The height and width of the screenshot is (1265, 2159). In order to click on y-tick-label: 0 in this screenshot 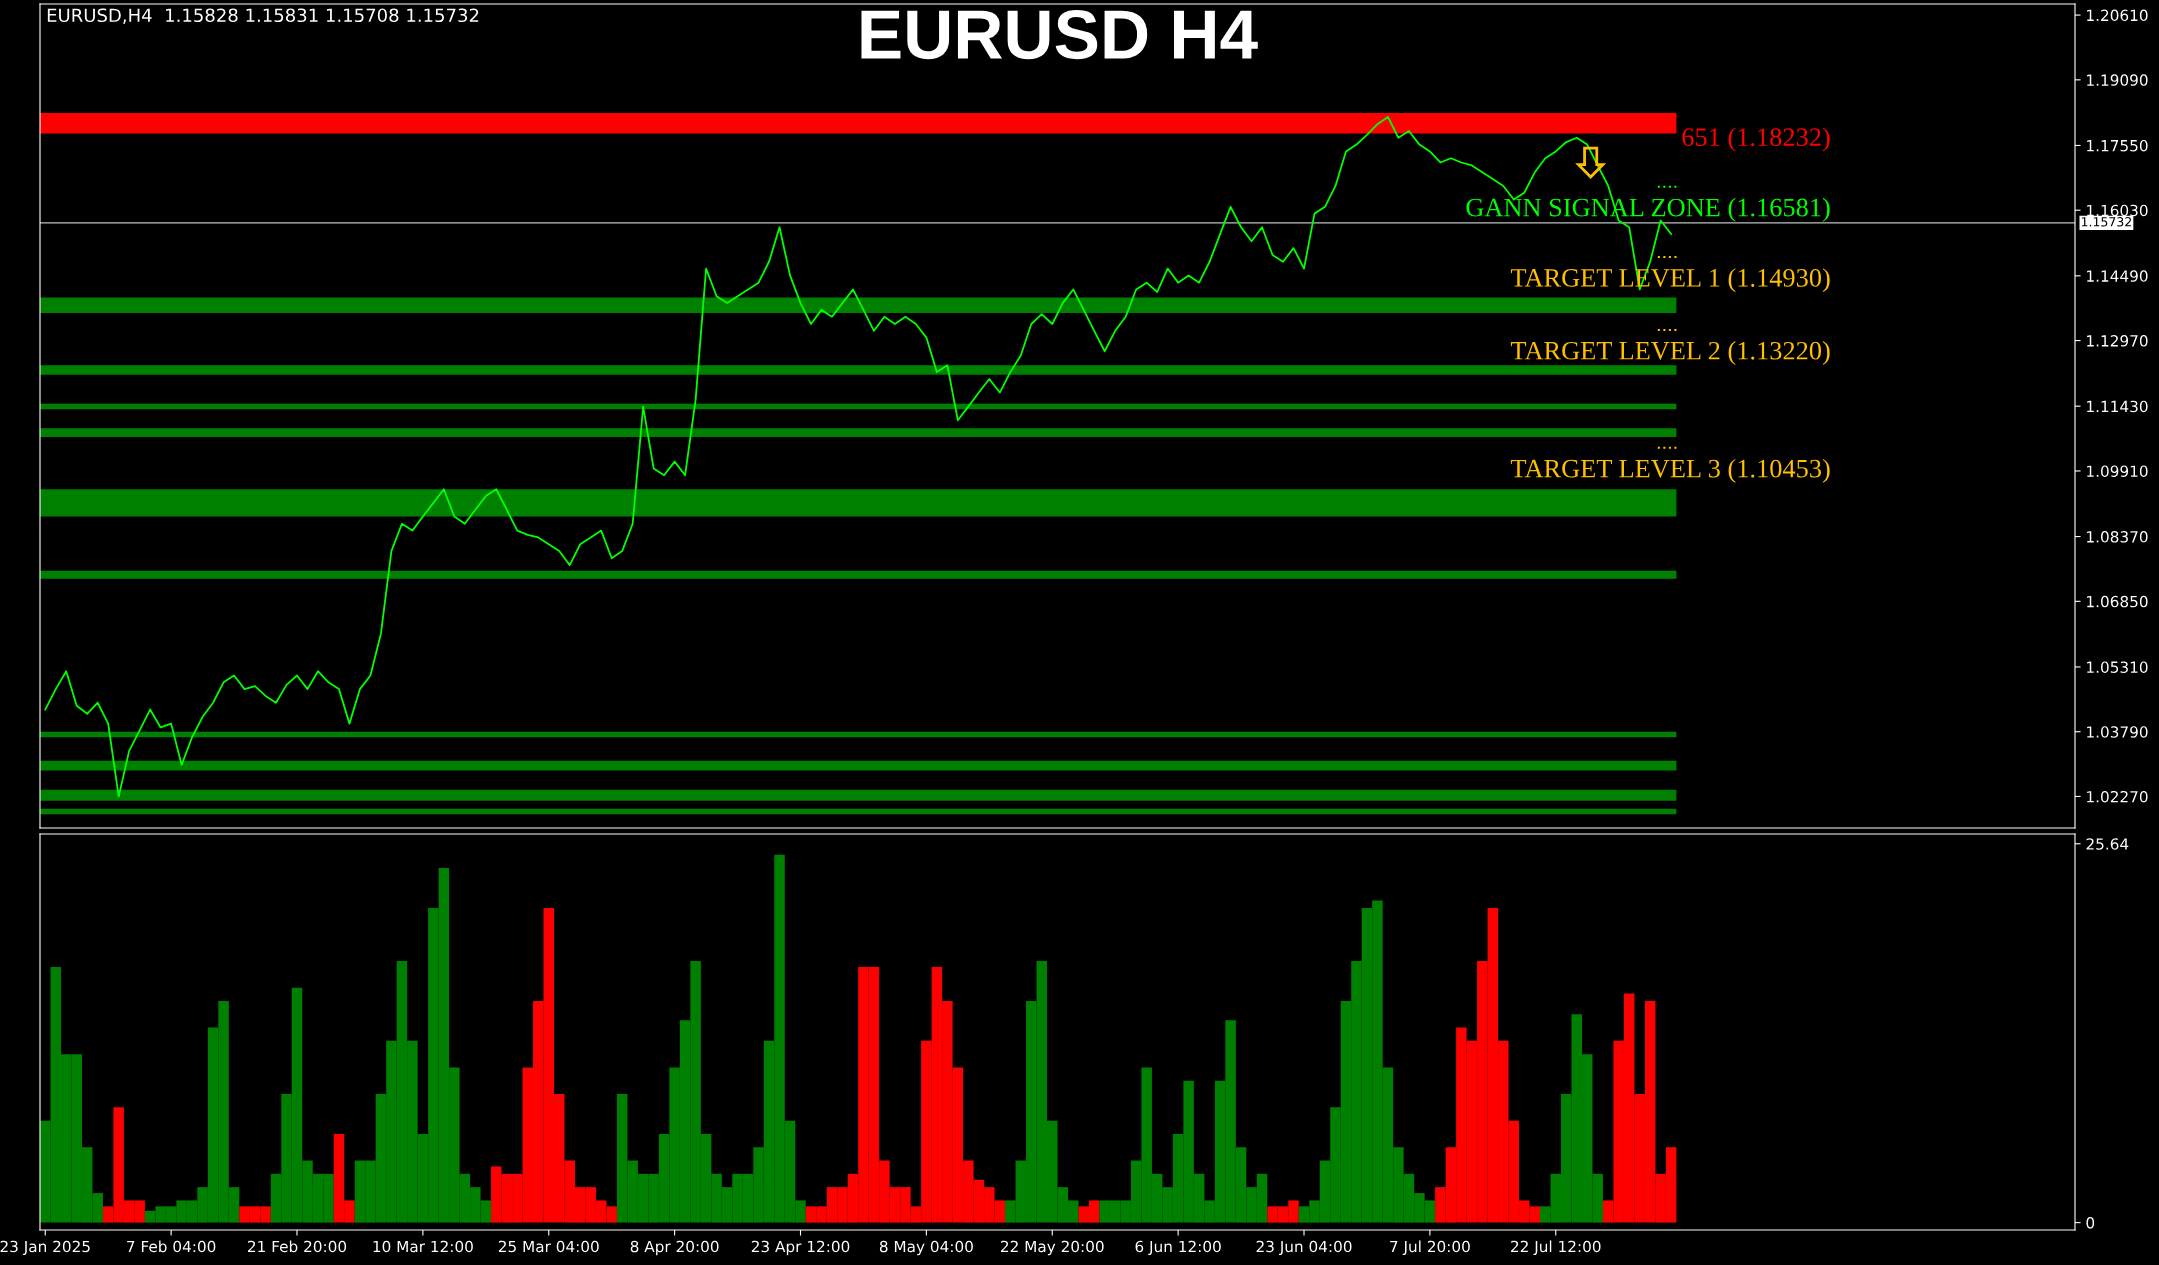, I will do `click(2090, 1223)`.